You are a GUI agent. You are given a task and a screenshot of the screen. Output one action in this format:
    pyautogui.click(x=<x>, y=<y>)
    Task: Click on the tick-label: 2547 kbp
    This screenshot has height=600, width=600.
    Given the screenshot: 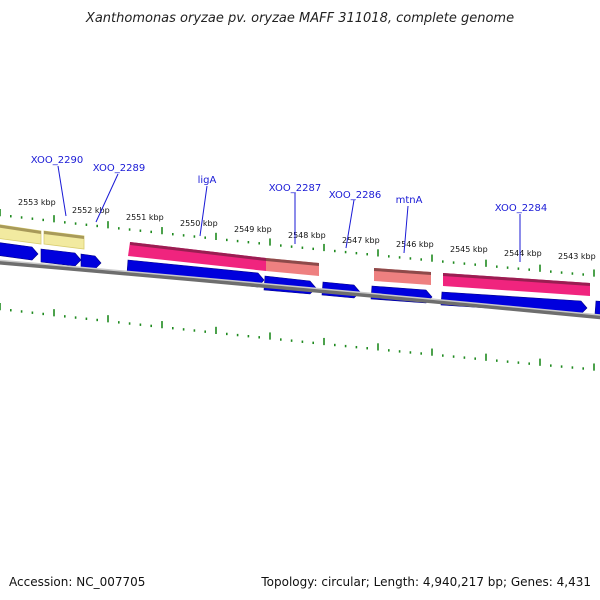 What is the action you would take?
    pyautogui.click(x=361, y=240)
    